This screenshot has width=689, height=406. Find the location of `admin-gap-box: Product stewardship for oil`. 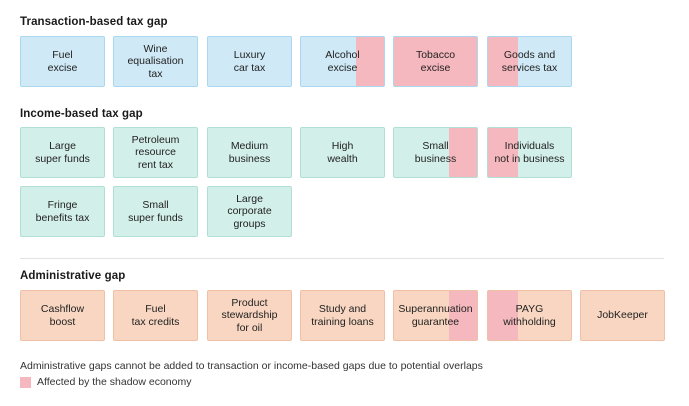

admin-gap-box: Product stewardship for oil is located at coordinates (249, 315).